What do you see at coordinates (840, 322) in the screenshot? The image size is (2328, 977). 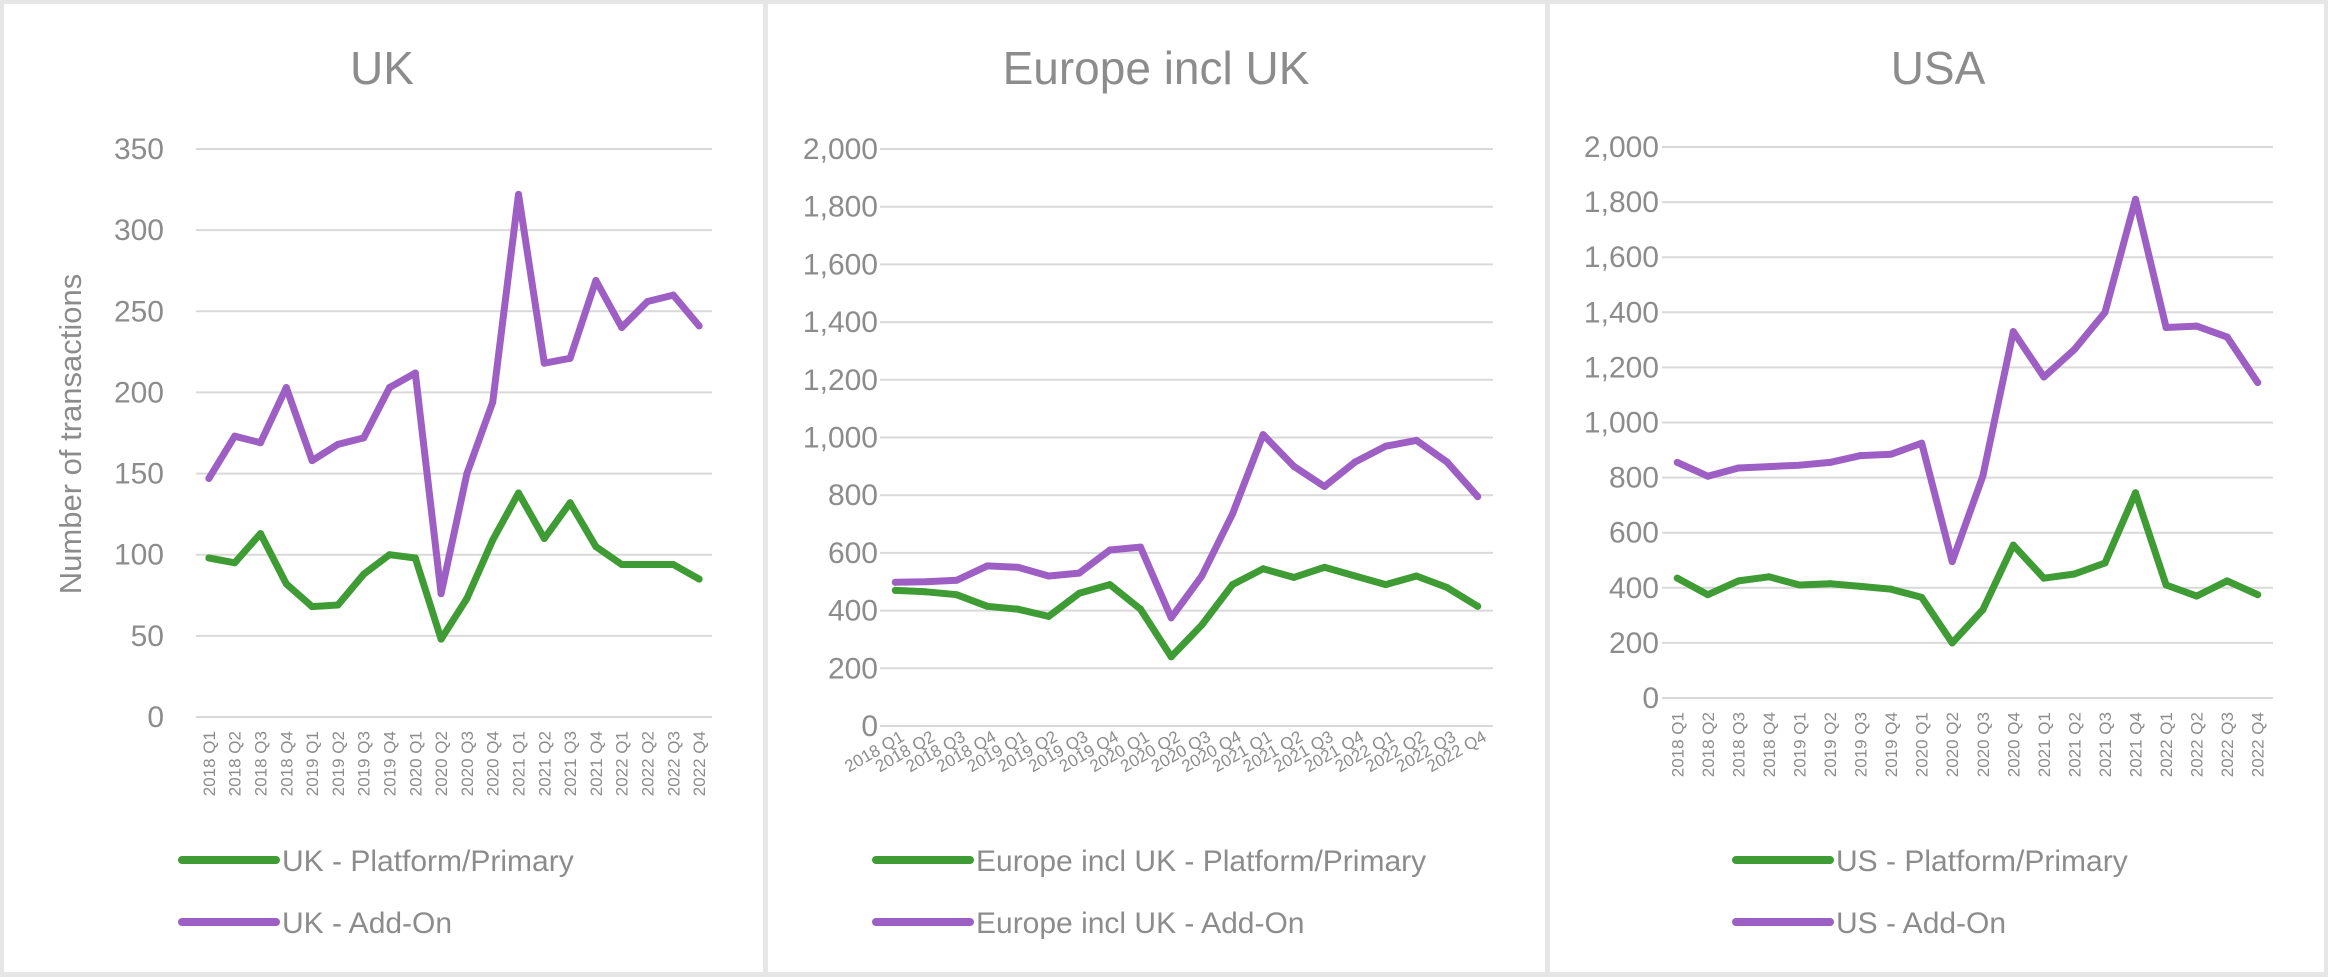 I see `y-tick-label: 1,400` at bounding box center [840, 322].